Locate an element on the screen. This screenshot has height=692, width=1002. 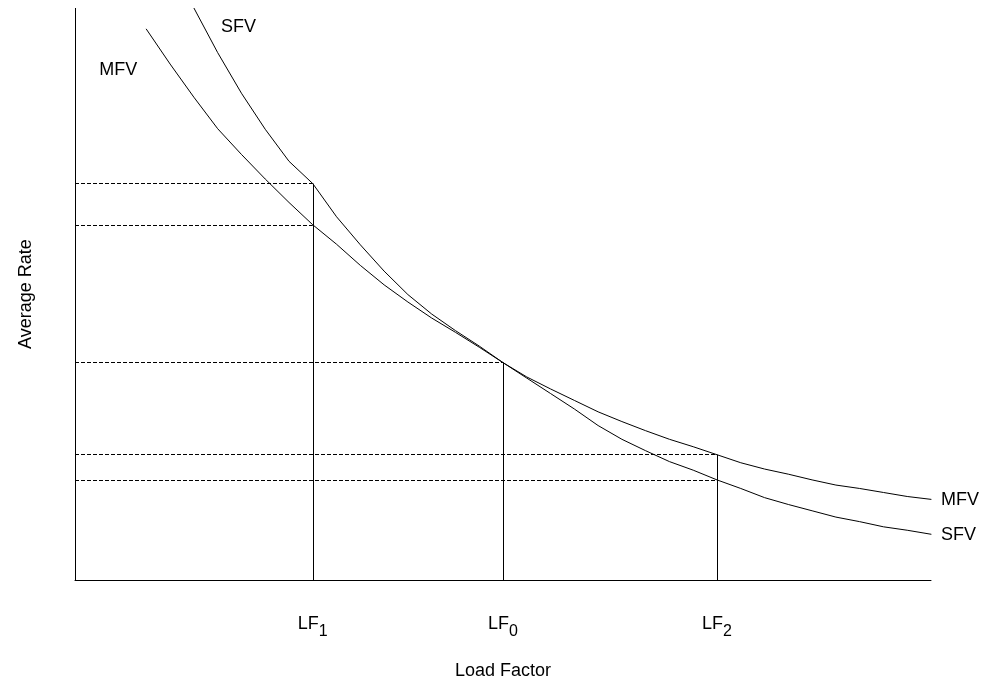
y-axis-title: Average Rate is located at coordinates (25, 294).